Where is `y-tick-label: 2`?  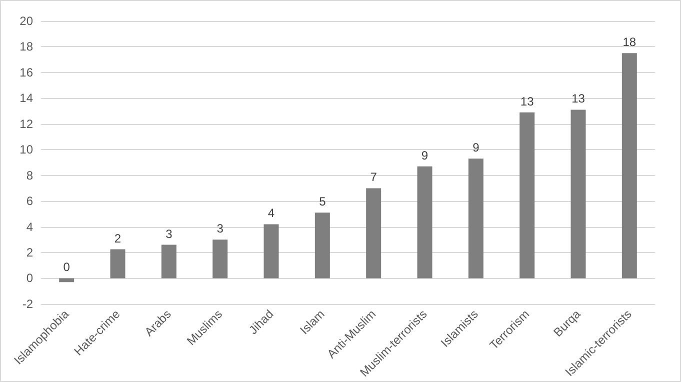 y-tick-label: 2 is located at coordinates (30, 252).